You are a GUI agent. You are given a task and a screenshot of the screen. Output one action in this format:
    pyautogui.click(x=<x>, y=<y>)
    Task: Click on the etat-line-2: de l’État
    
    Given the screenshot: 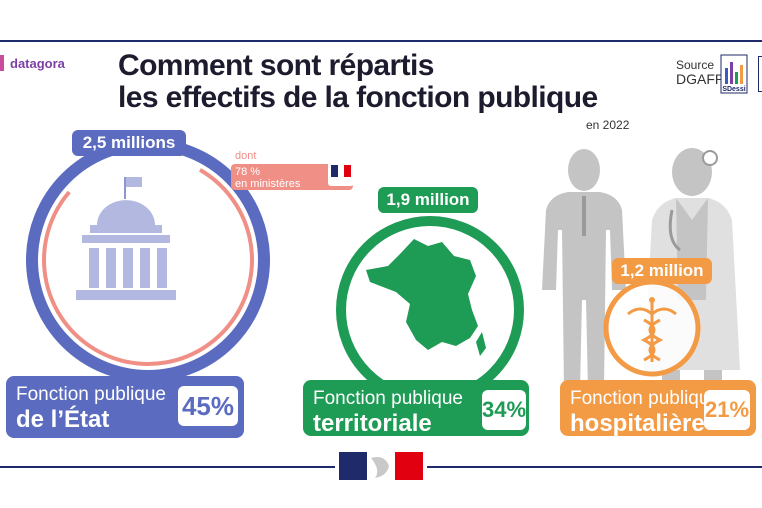 What is the action you would take?
    pyautogui.click(x=63, y=419)
    